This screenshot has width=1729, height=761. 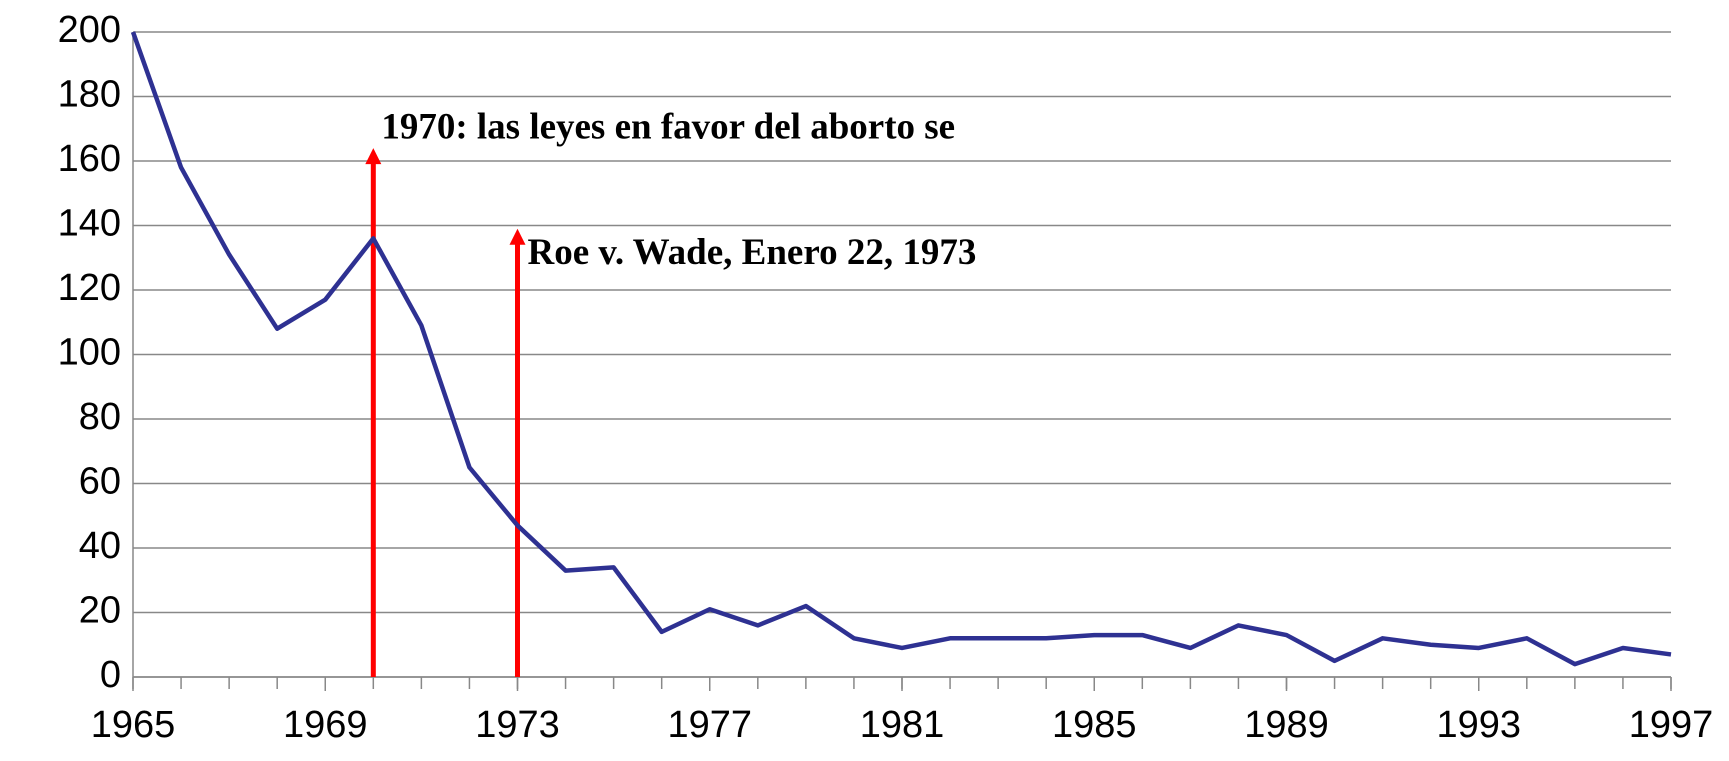 I want to click on y-tick-label: 80, so click(x=100, y=417).